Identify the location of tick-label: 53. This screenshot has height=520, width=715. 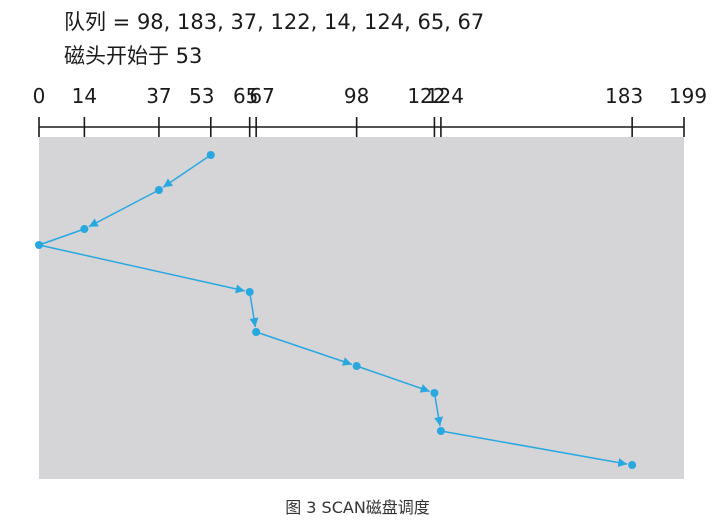
(201, 96).